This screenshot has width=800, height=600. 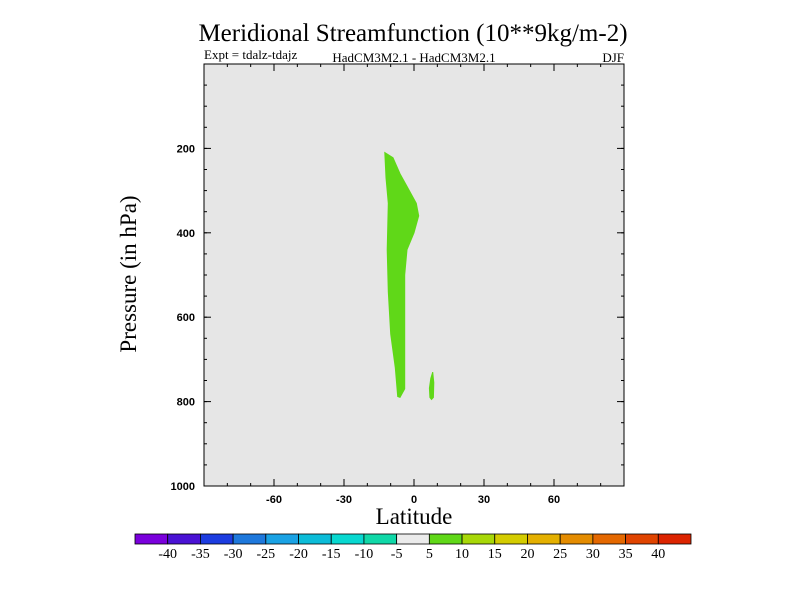 What do you see at coordinates (186, 234) in the screenshot?
I see `y-tick-label: 400` at bounding box center [186, 234].